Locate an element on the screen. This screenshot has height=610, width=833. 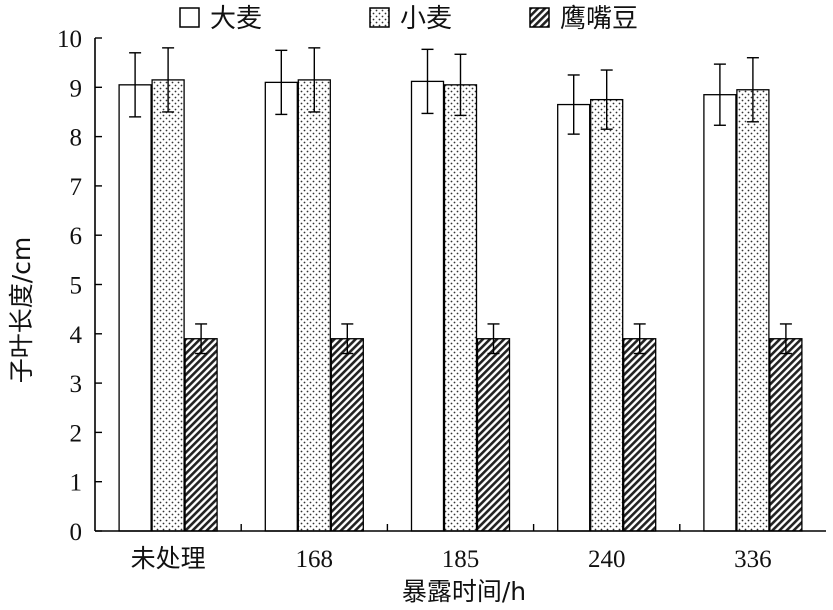
x-tick-label: 168 is located at coordinates (315, 559).